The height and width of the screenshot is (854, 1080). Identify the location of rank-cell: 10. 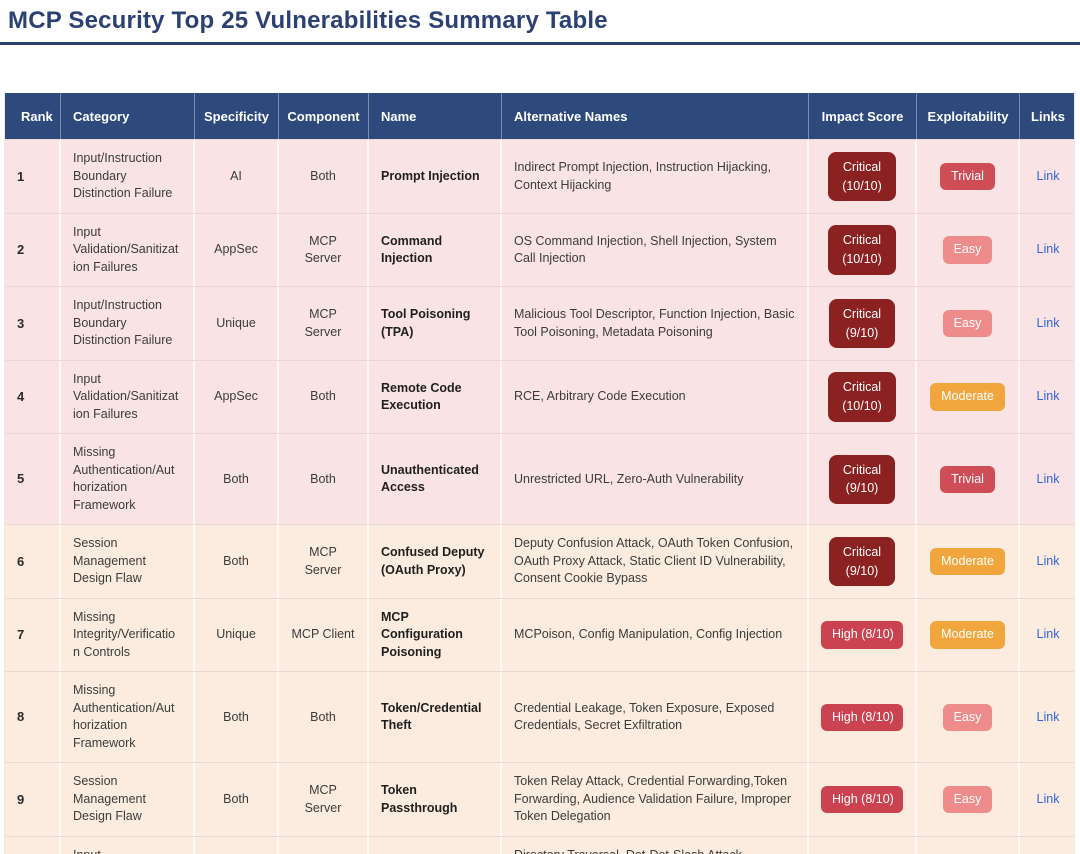
(33, 845).